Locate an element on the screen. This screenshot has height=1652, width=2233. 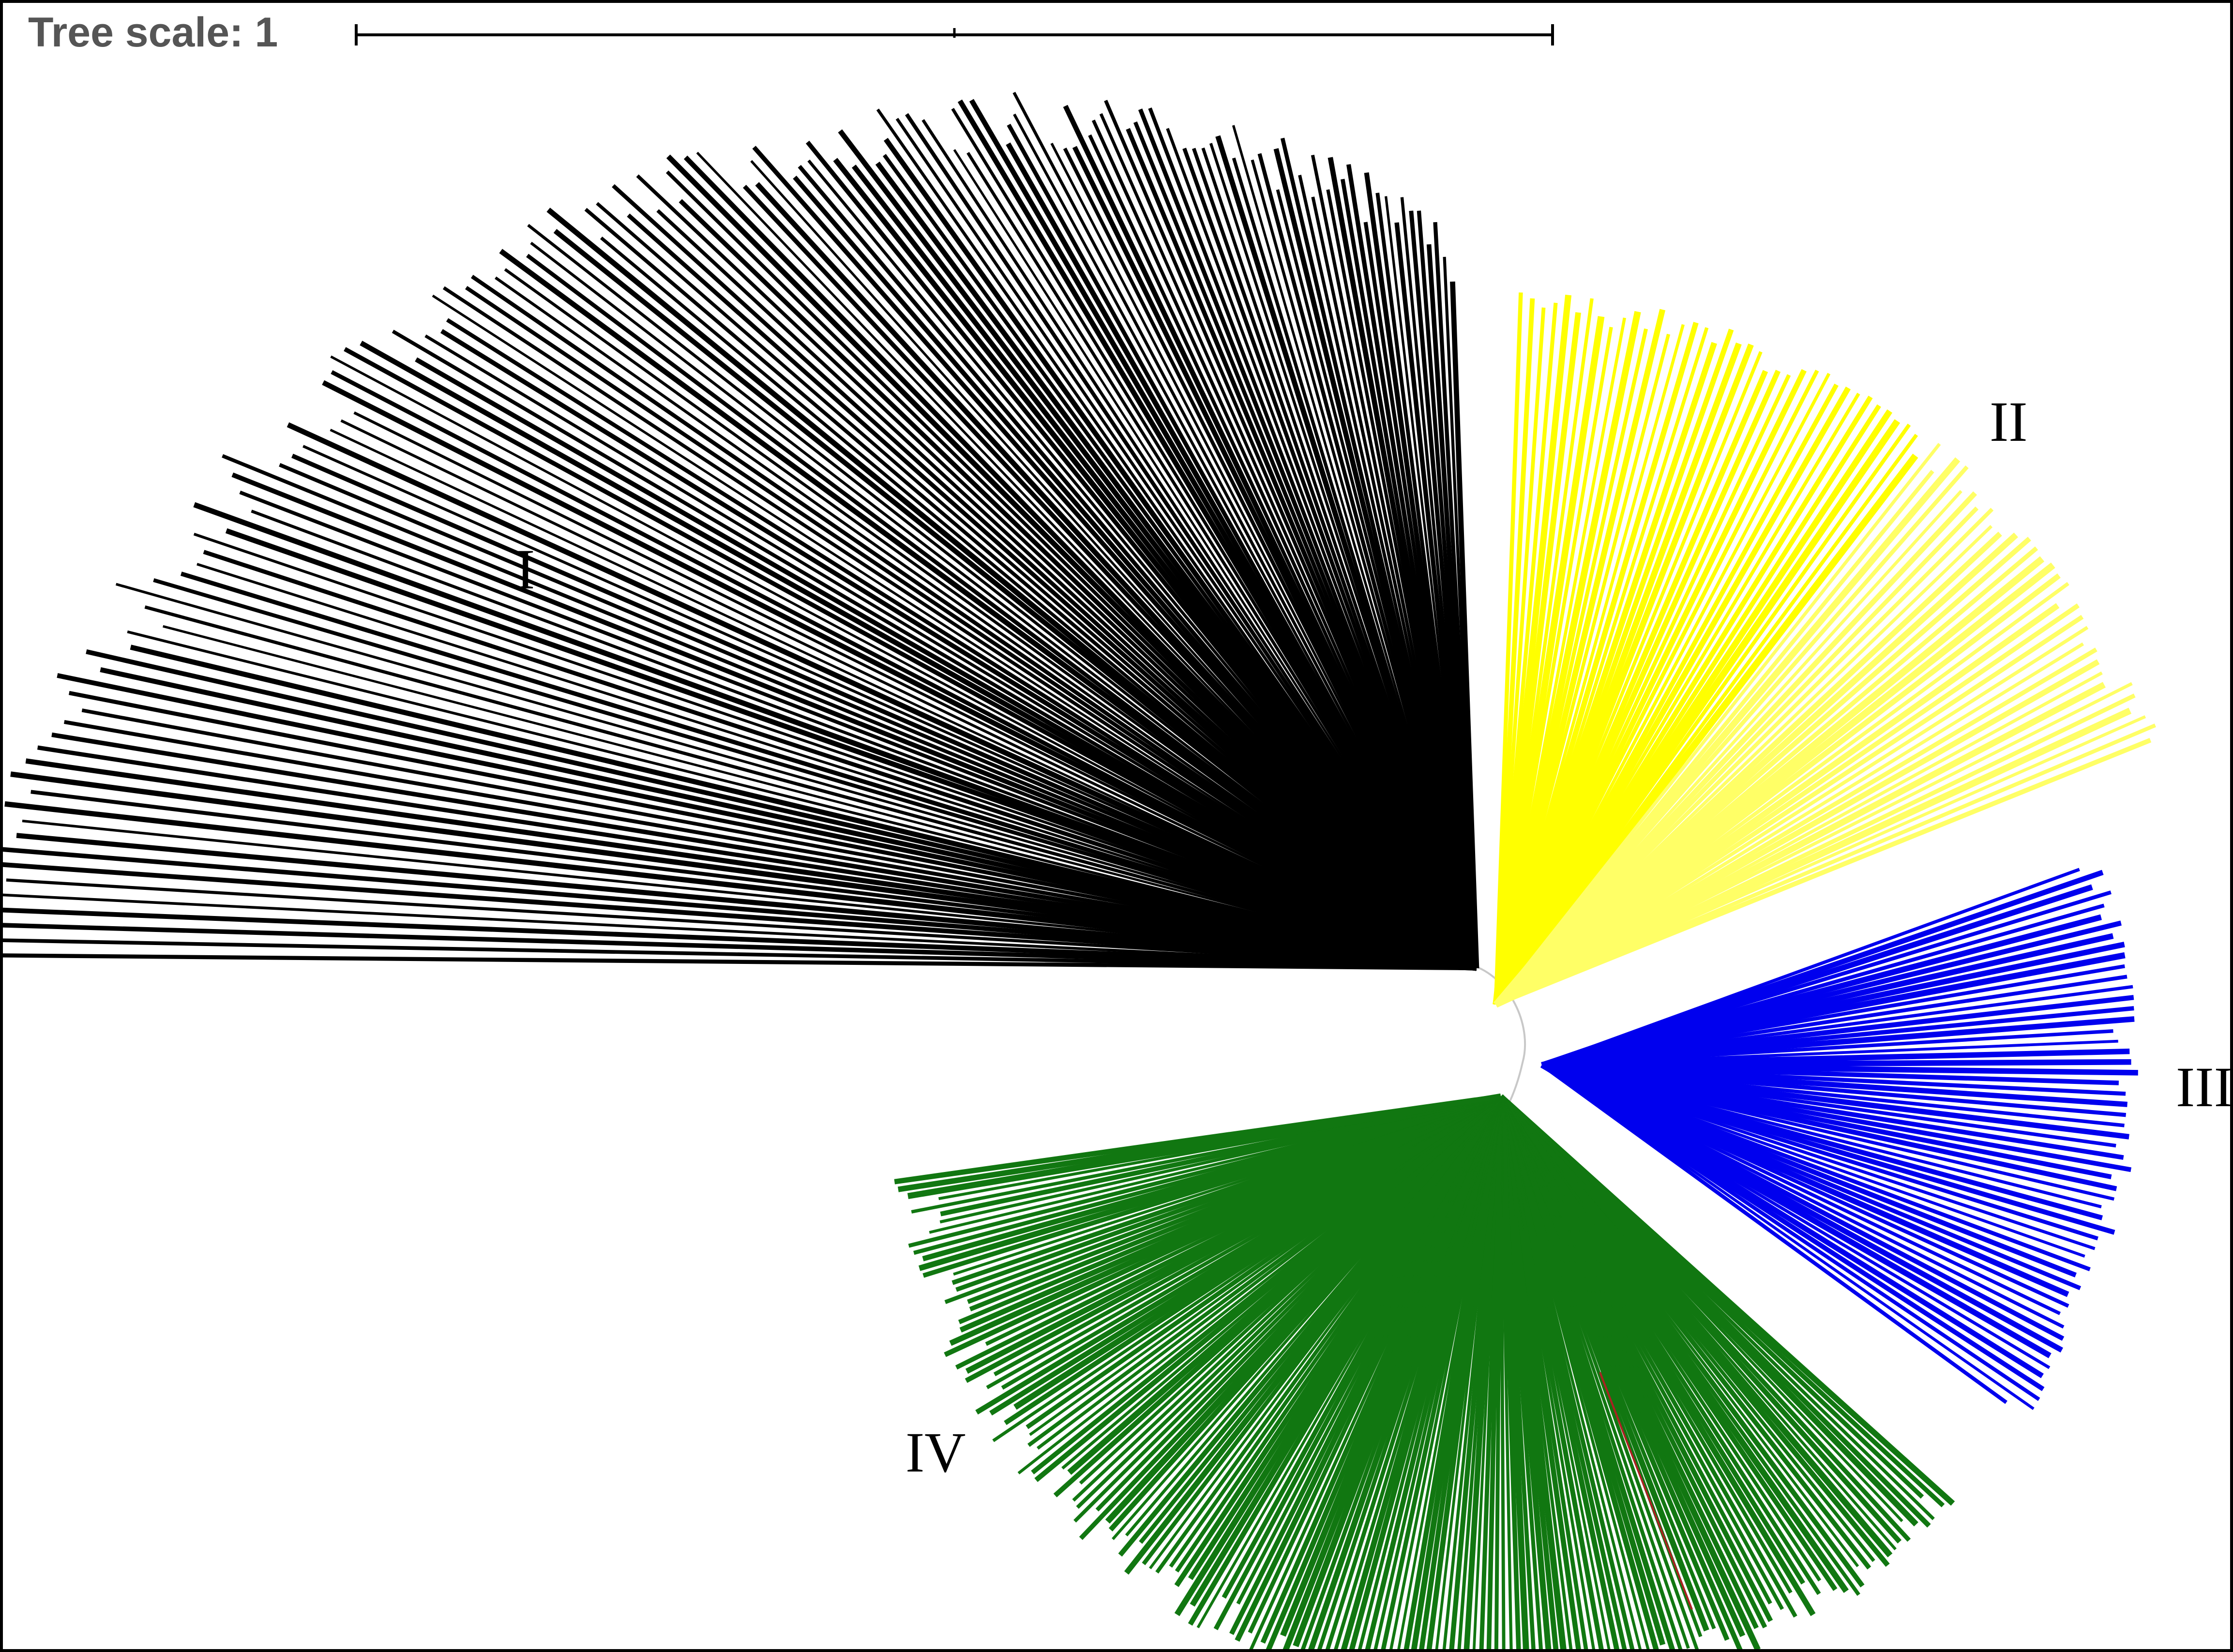
clade-IV-highlight-branch is located at coordinates (1646, 1491).